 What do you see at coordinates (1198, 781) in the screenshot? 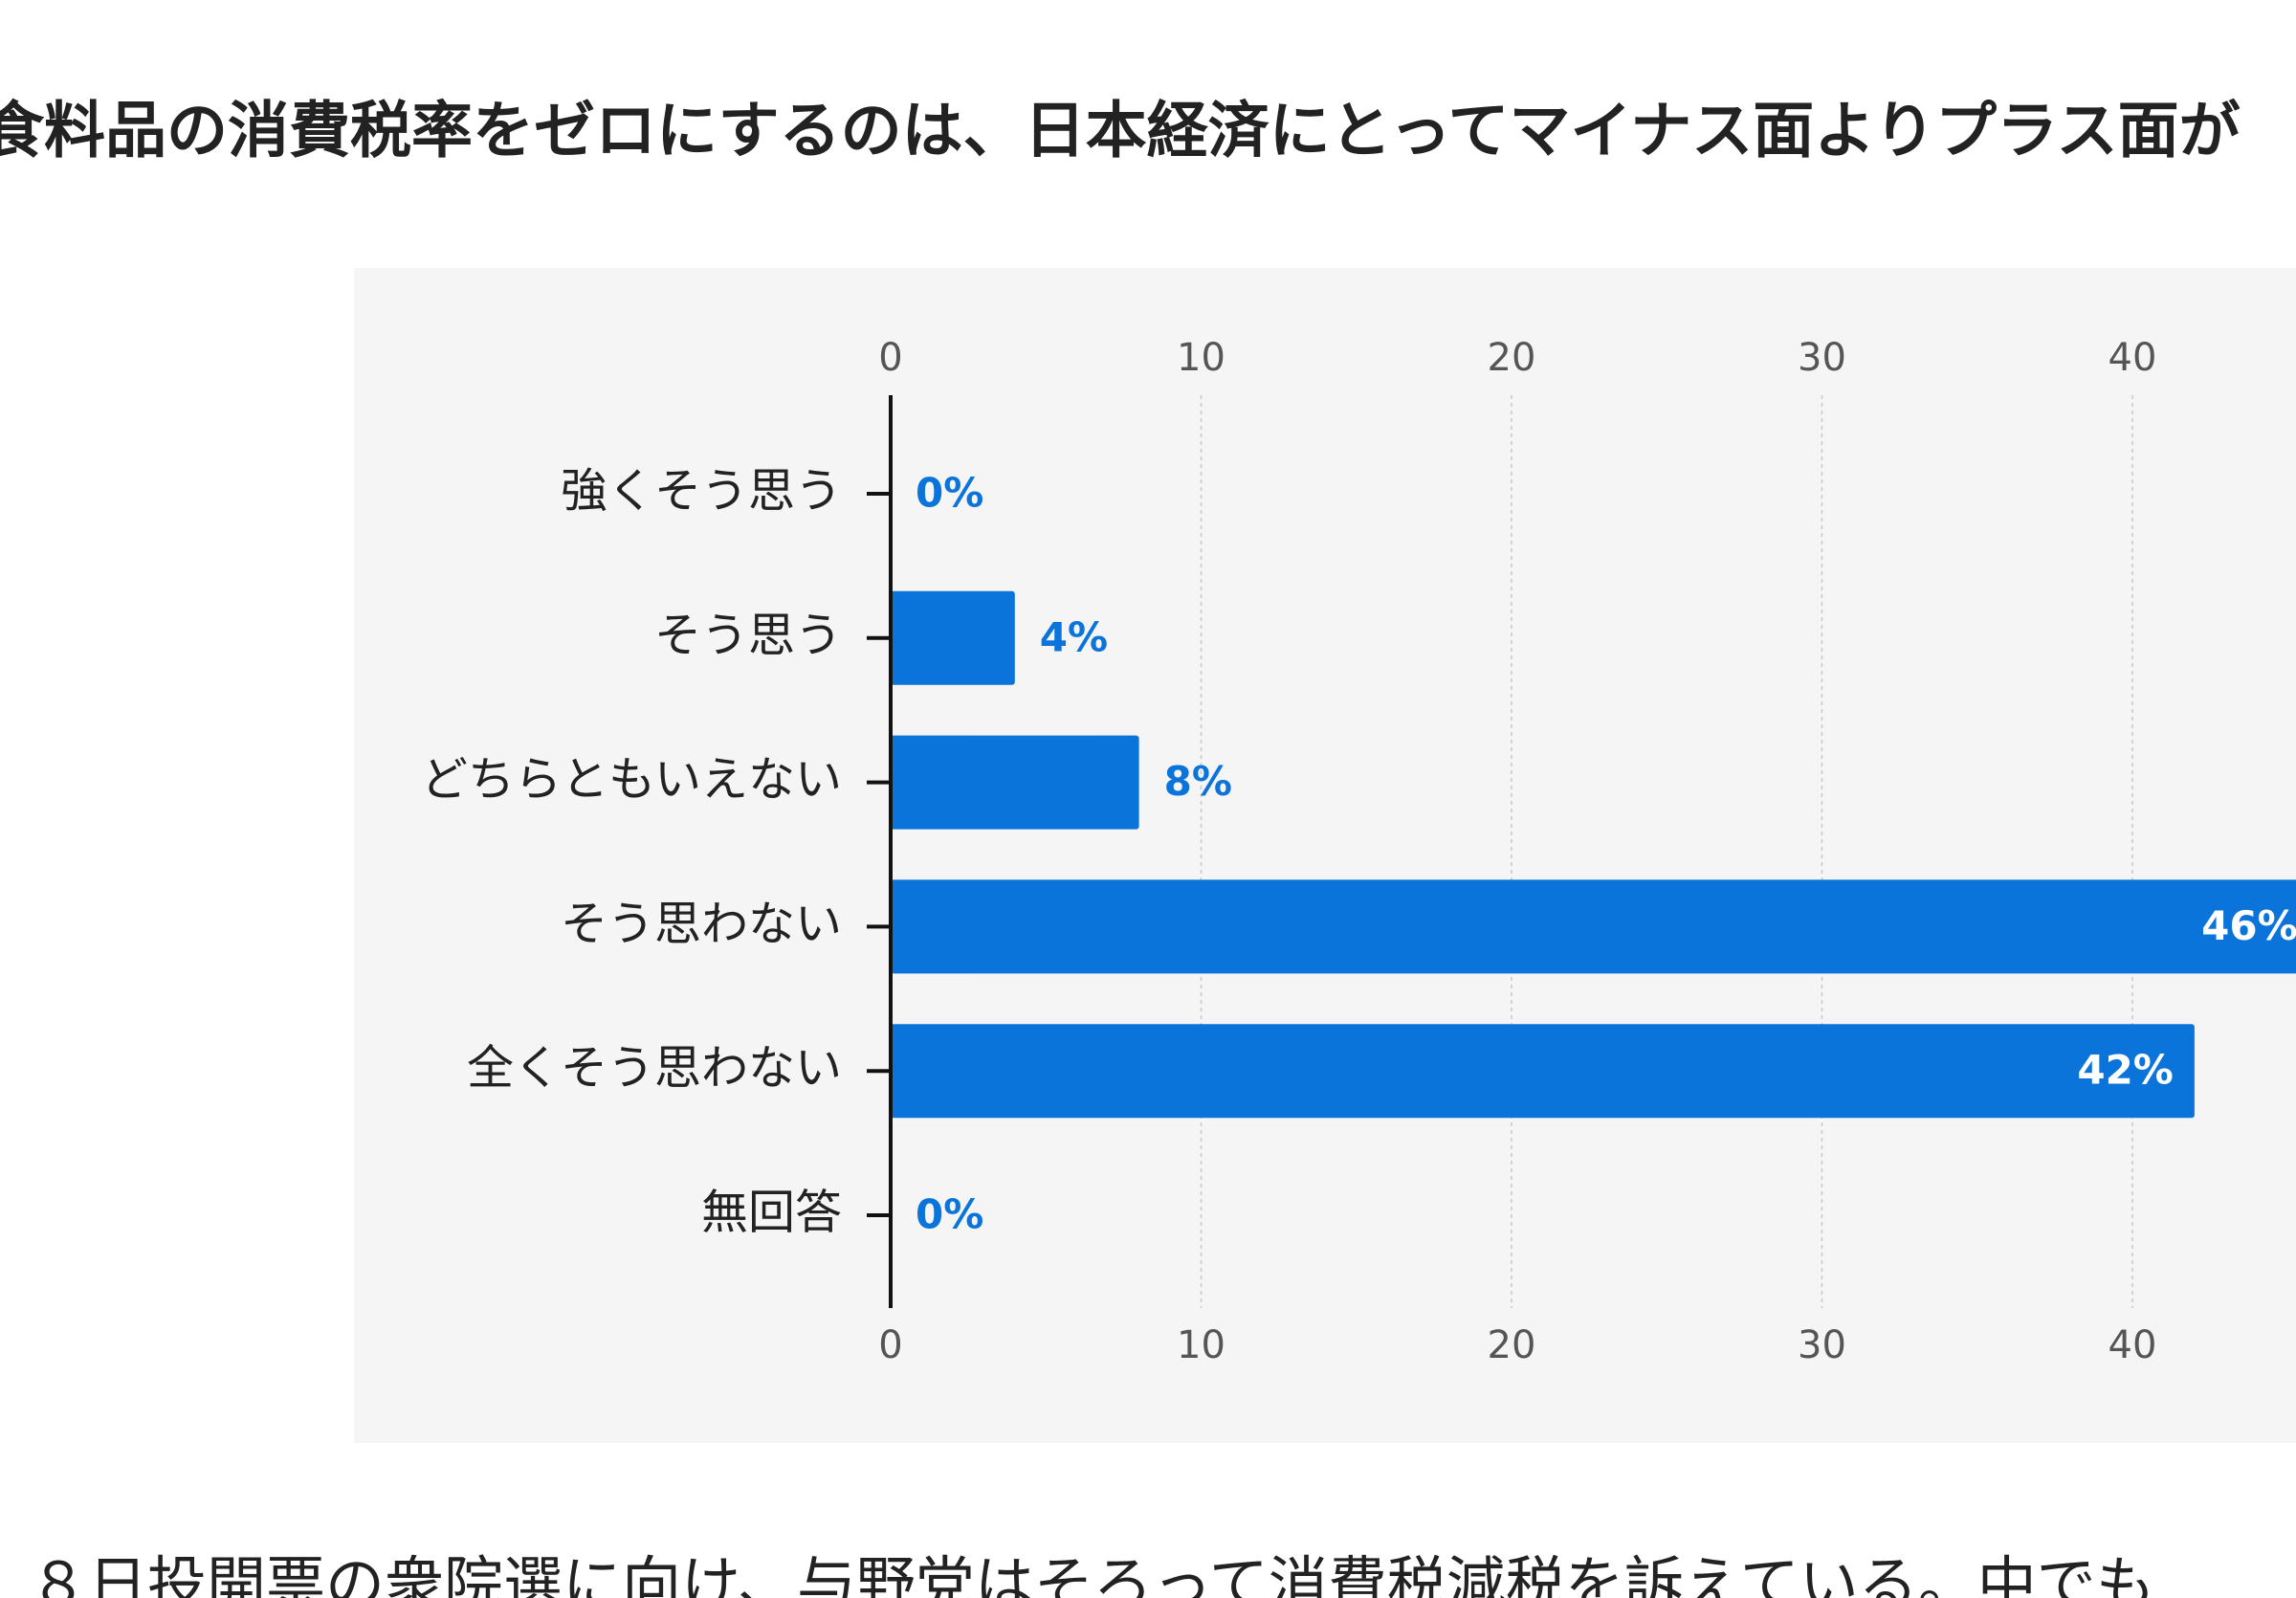
I see `value-label: 8%` at bounding box center [1198, 781].